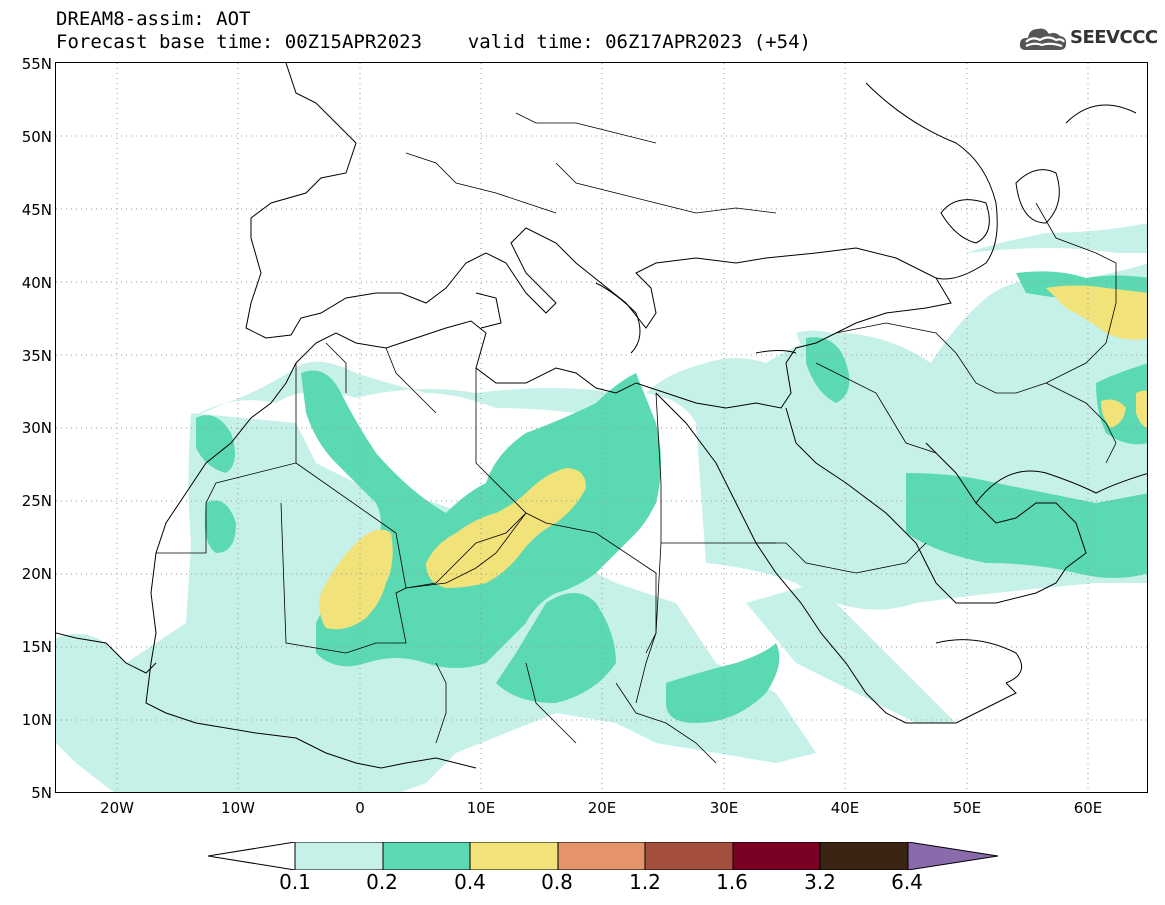 This screenshot has width=1165, height=905. I want to click on lon-label-0: 0, so click(360, 808).